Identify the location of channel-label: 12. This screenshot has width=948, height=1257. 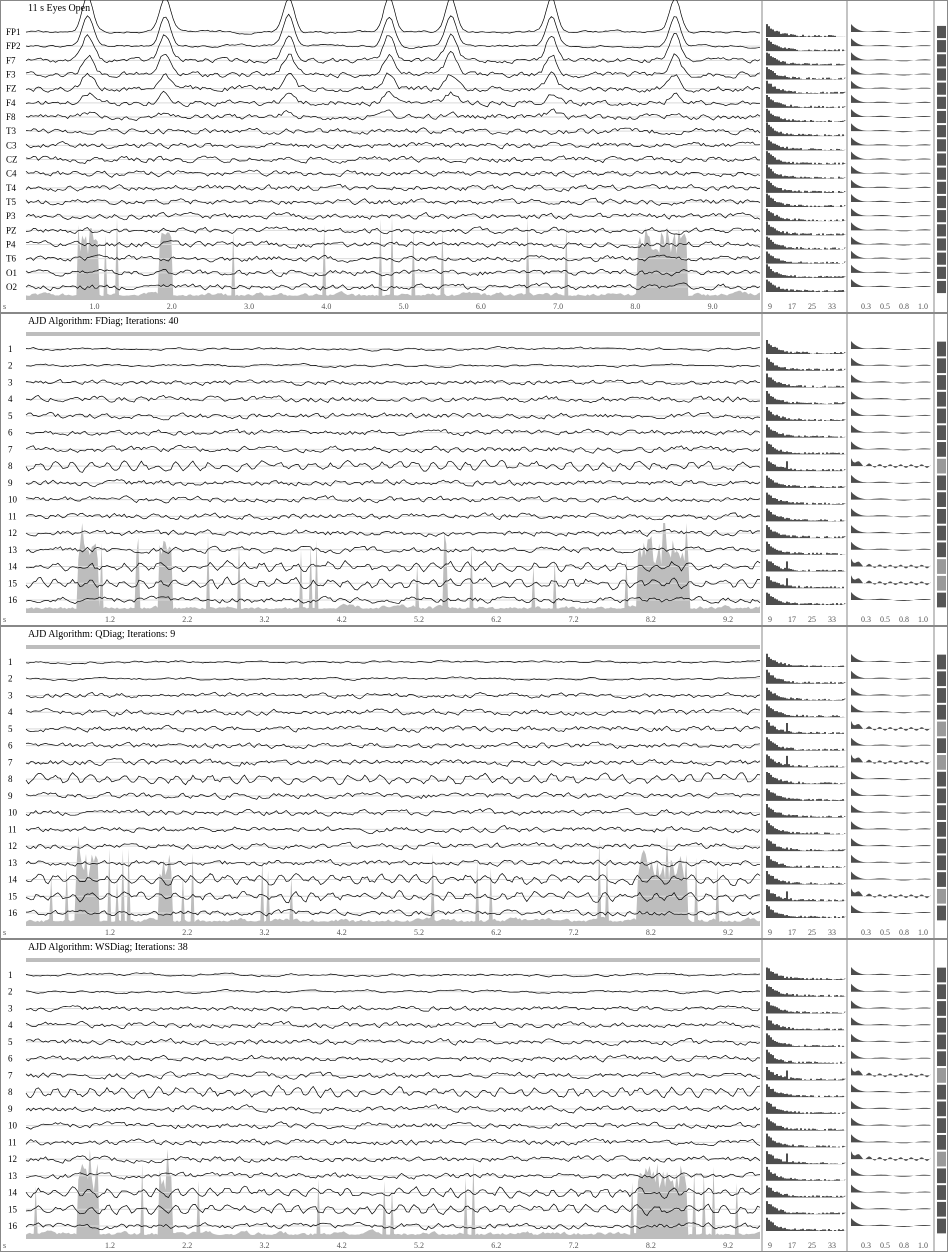
(12, 1159).